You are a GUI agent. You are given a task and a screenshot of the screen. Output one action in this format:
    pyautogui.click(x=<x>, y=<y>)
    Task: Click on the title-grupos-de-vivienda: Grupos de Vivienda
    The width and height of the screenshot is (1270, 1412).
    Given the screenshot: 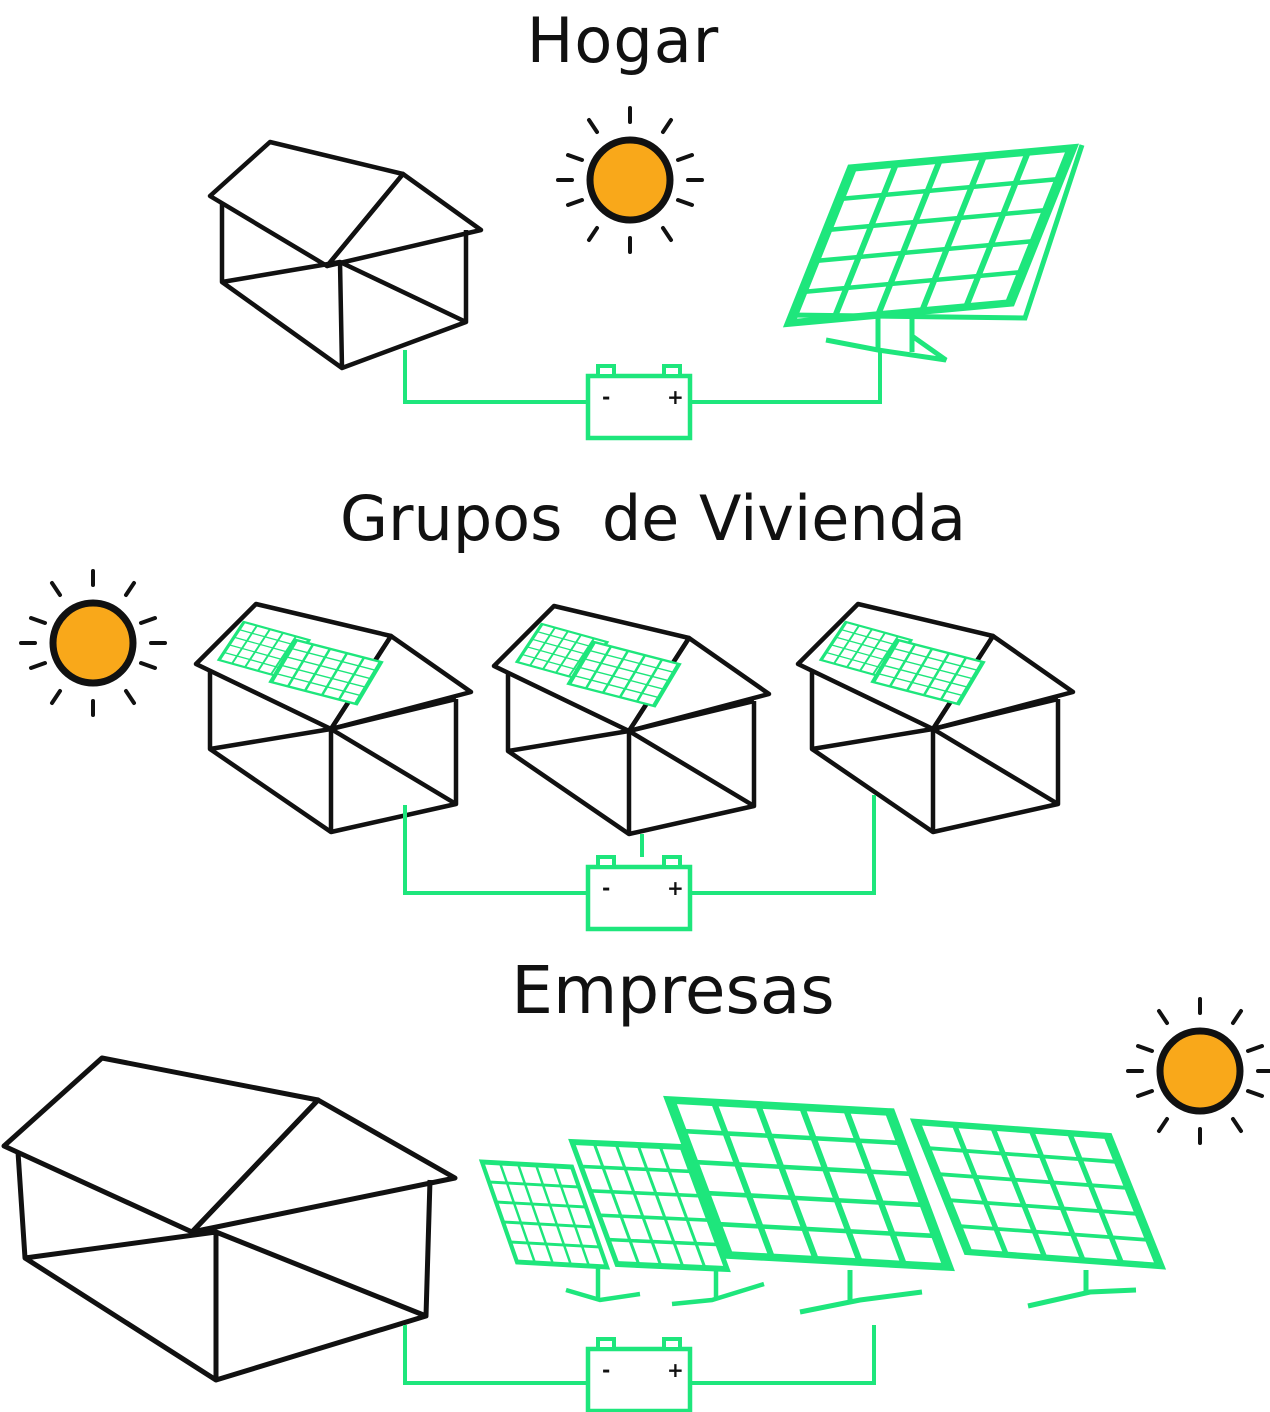 What is the action you would take?
    pyautogui.click(x=653, y=518)
    